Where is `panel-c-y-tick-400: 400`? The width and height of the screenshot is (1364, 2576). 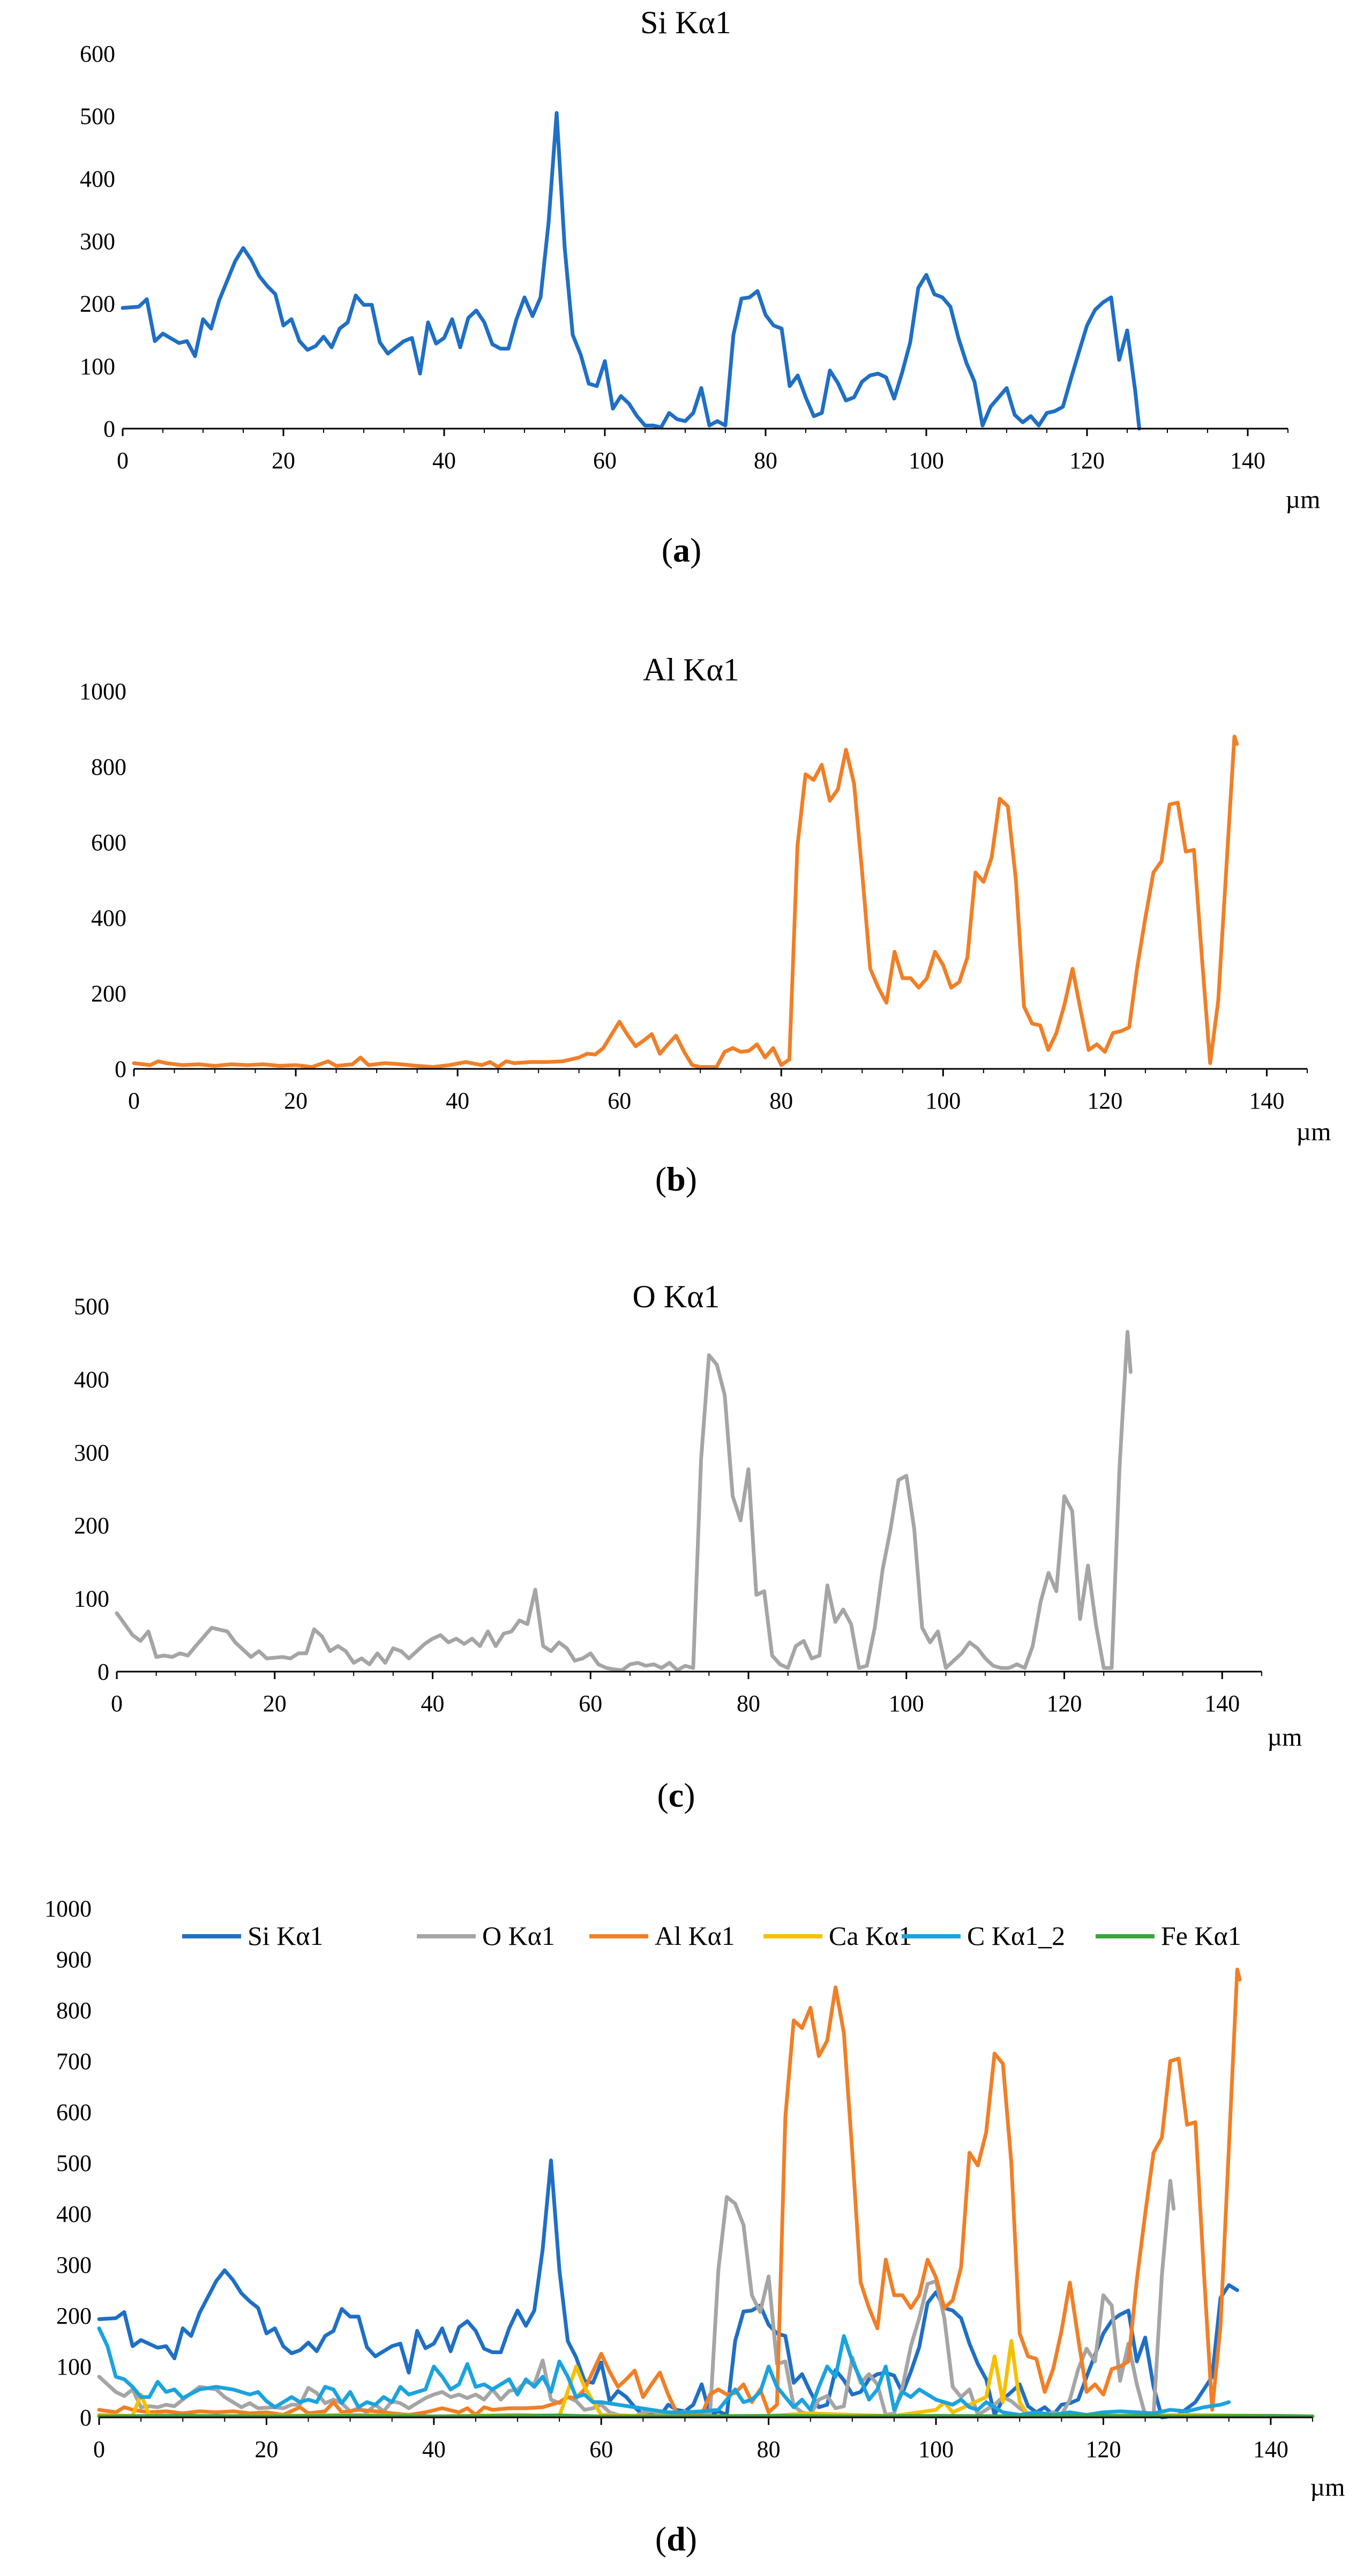
panel-c-y-tick-400: 400 is located at coordinates (91, 1379).